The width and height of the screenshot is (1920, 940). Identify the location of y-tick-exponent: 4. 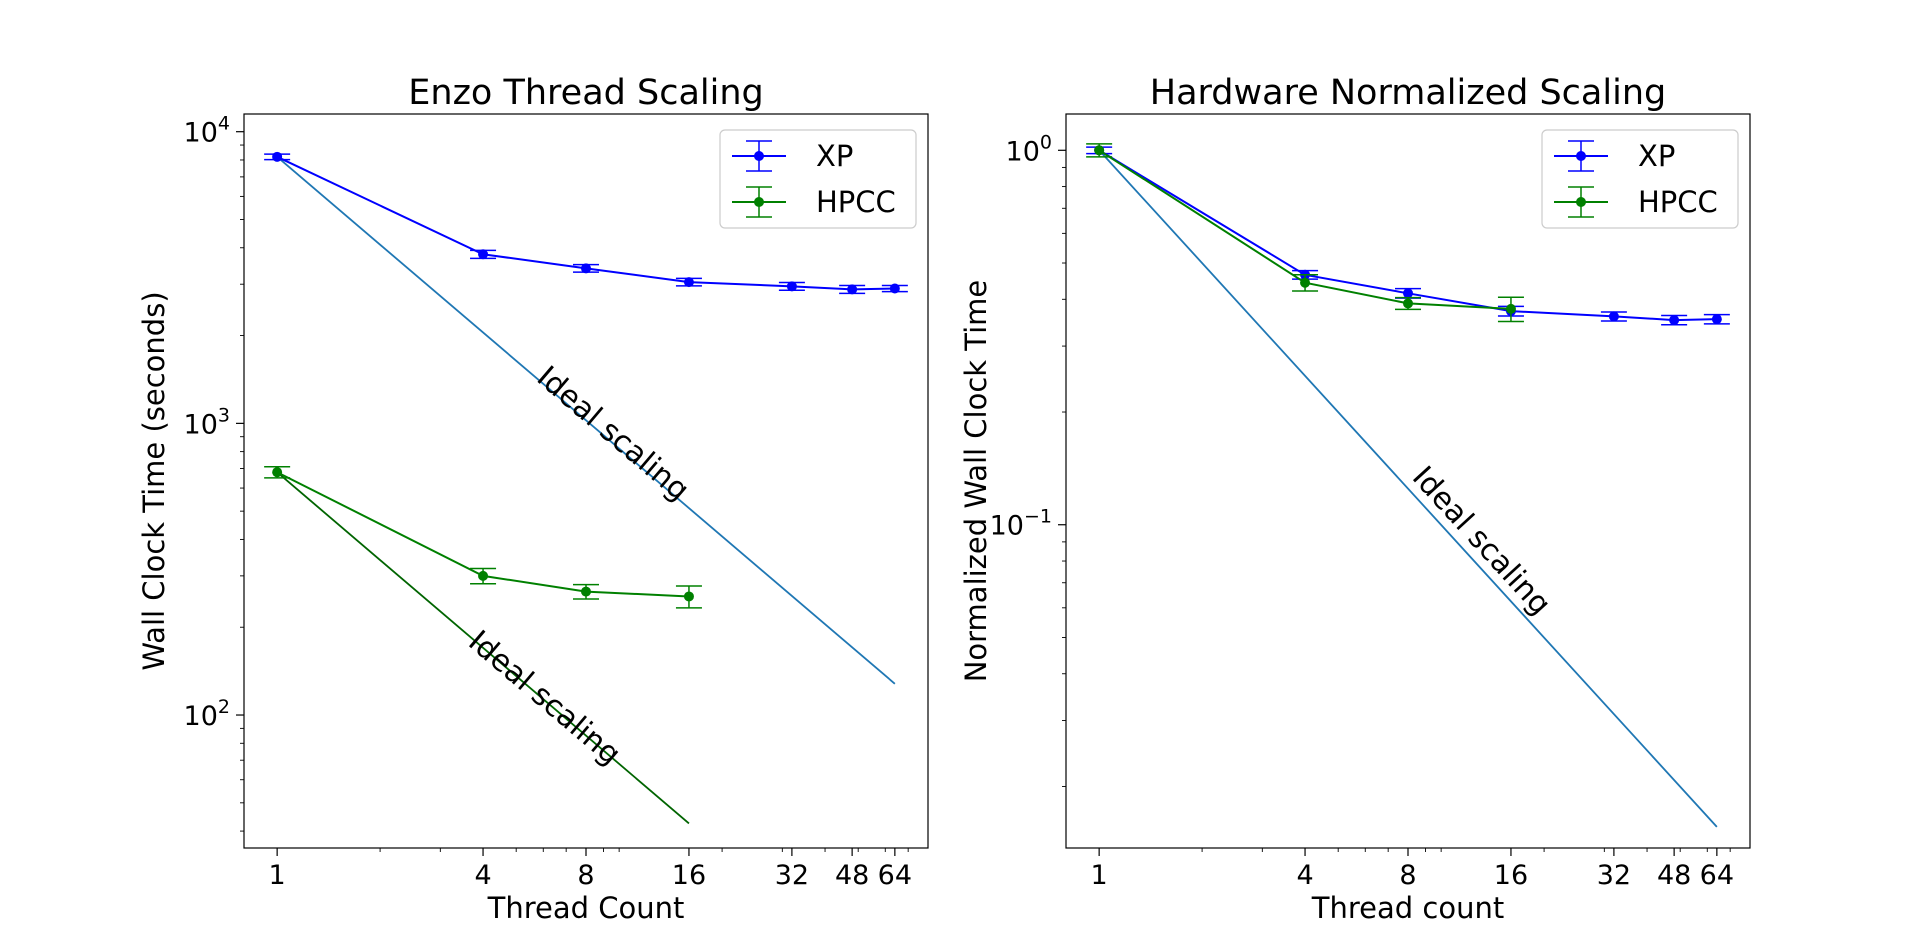
(224, 124).